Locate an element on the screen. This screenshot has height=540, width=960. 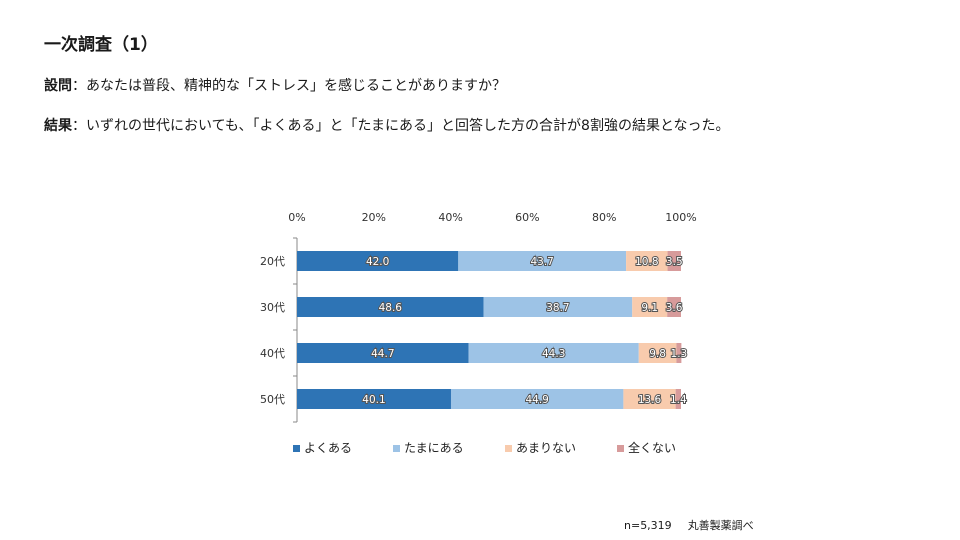
footnote: n=5,319 丸善製薬調べ is located at coordinates (689, 525).